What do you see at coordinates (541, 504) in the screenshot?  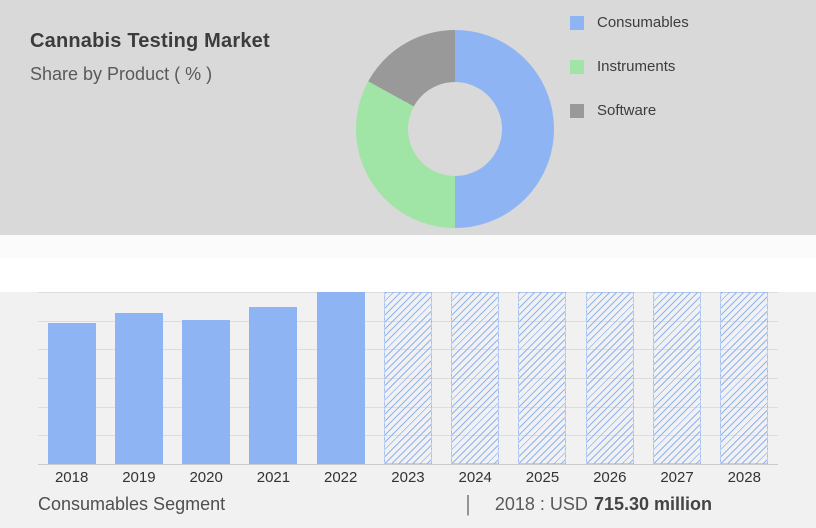 I see `stat-prefix: 2018 : USD` at bounding box center [541, 504].